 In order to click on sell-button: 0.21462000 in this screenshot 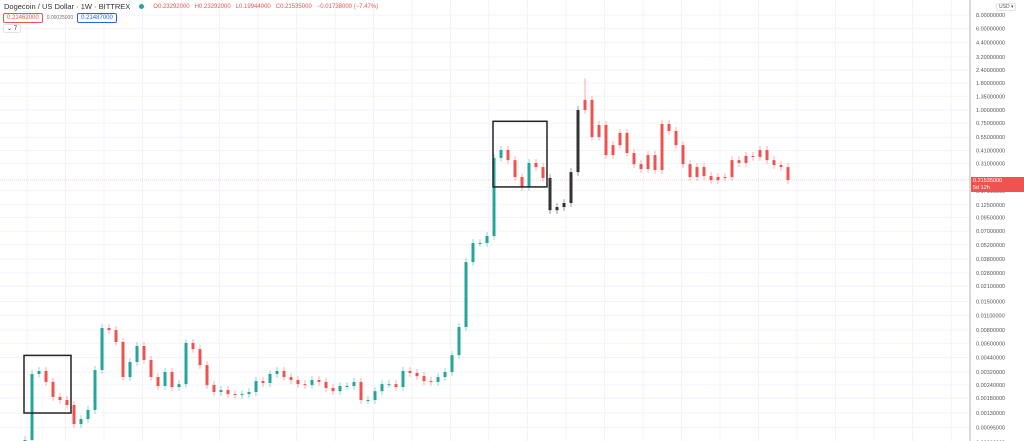, I will do `click(23, 18)`.